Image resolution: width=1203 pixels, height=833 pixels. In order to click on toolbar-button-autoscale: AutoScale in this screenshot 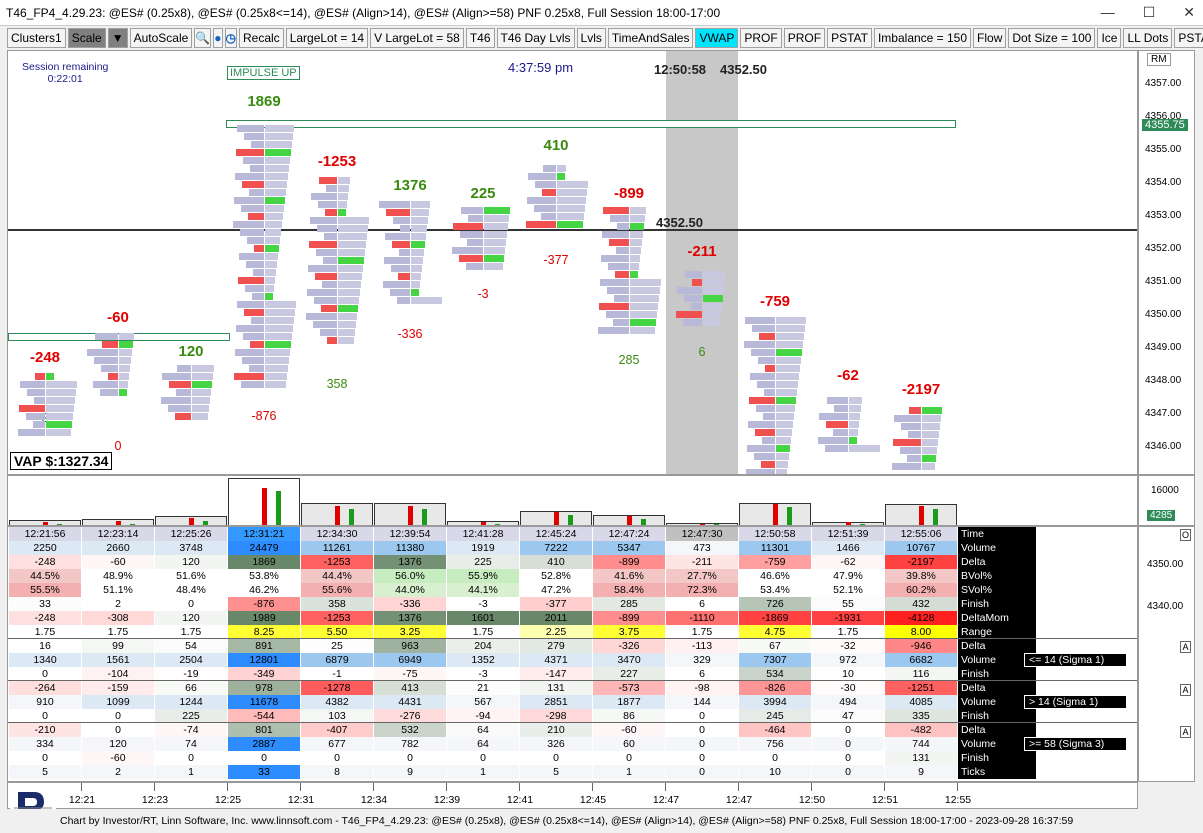, I will do `click(161, 38)`.